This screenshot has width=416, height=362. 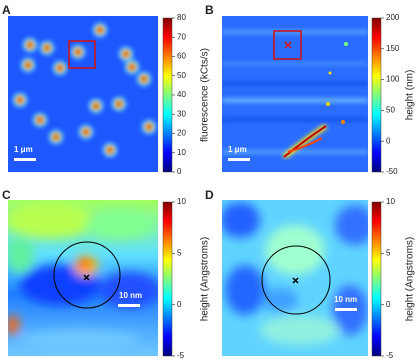 What do you see at coordinates (181, 56) in the screenshot?
I see `colorbar-tick-label: 60` at bounding box center [181, 56].